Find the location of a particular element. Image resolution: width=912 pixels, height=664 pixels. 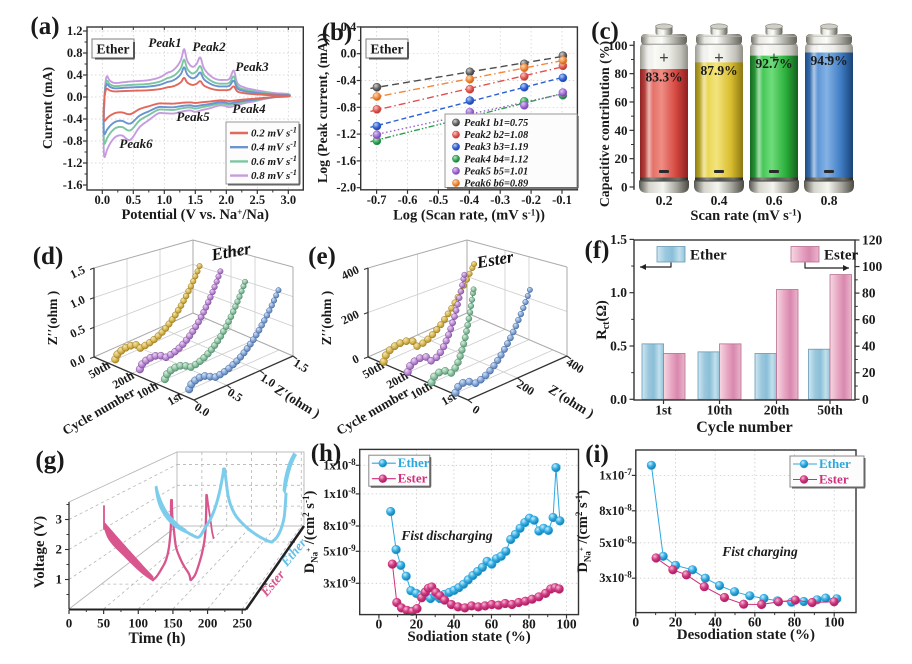

svg-text: (g) is located at coordinates (49, 460).